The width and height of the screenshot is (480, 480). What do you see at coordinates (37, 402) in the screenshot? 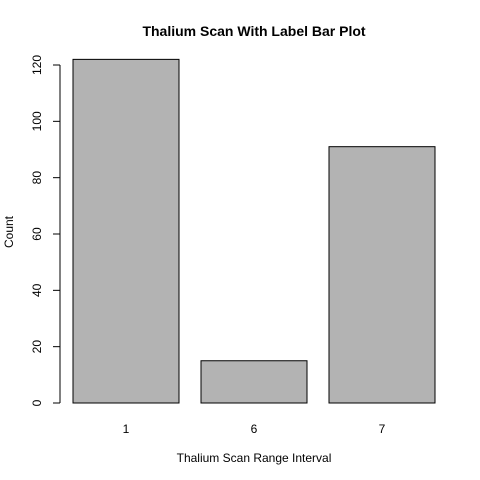
I see `y-tick-label-0: 0` at bounding box center [37, 402].